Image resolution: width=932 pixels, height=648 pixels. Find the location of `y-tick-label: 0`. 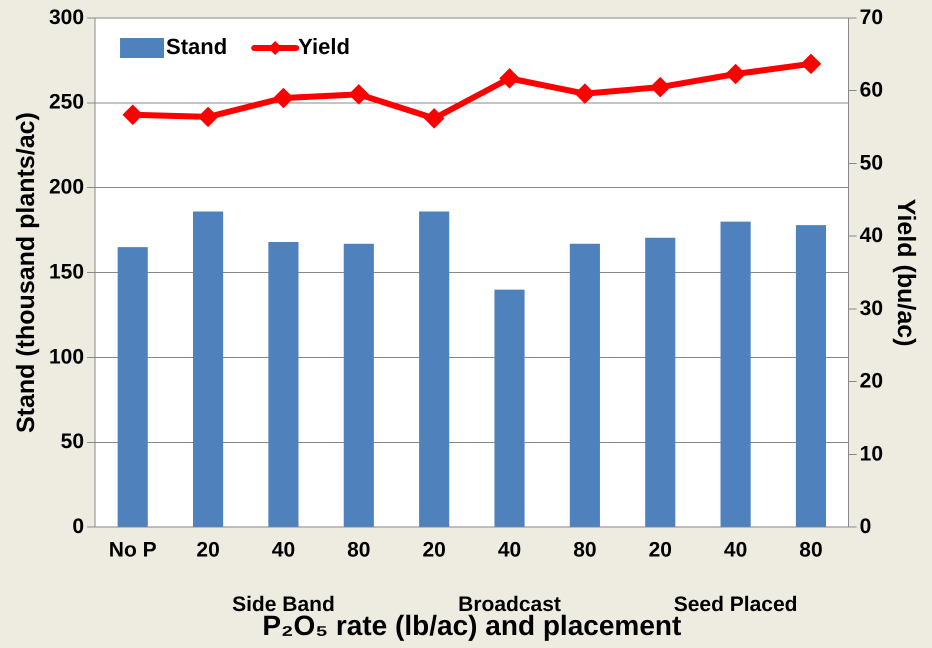

y-tick-label: 0 is located at coordinates (78, 526).